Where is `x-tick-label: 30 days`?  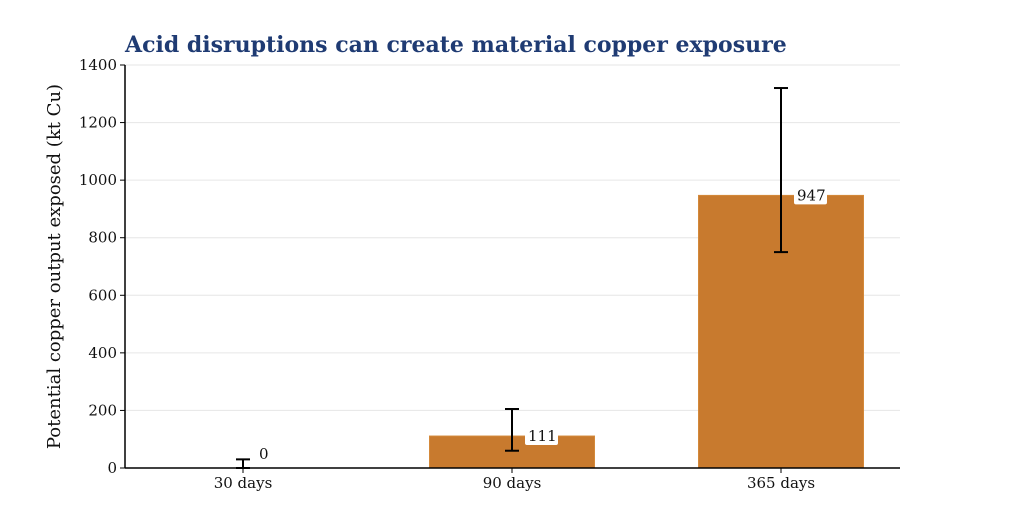 x-tick-label: 30 days is located at coordinates (243, 483).